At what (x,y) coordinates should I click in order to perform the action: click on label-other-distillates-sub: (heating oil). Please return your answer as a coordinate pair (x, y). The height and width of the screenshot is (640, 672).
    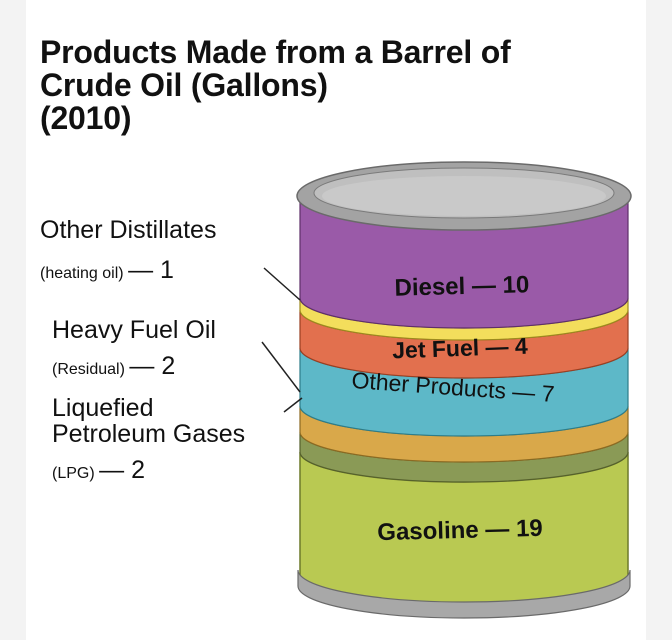
    Looking at the image, I should click on (82, 273).